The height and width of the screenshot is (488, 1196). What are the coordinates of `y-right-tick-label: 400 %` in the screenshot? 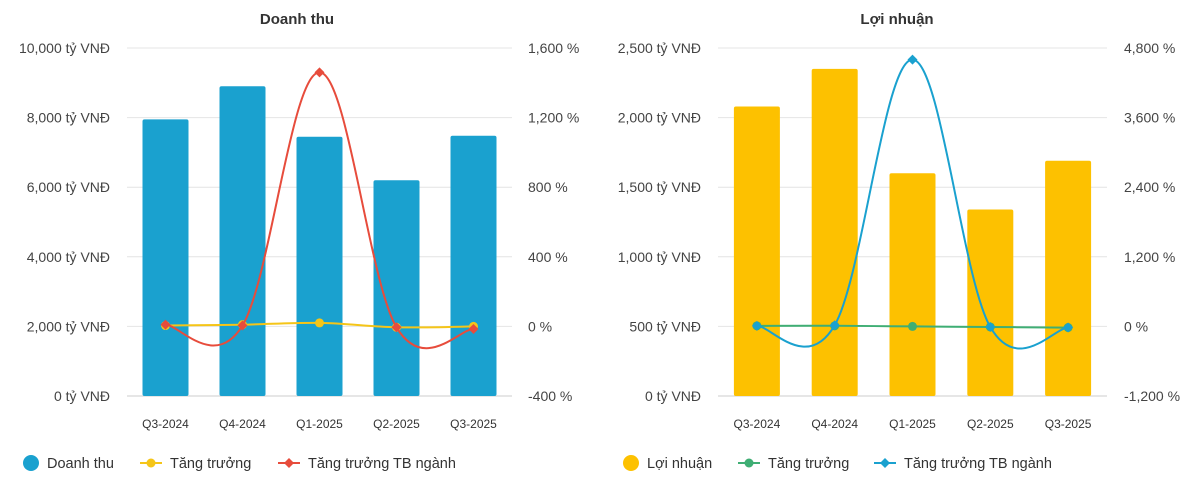 It's located at (548, 257).